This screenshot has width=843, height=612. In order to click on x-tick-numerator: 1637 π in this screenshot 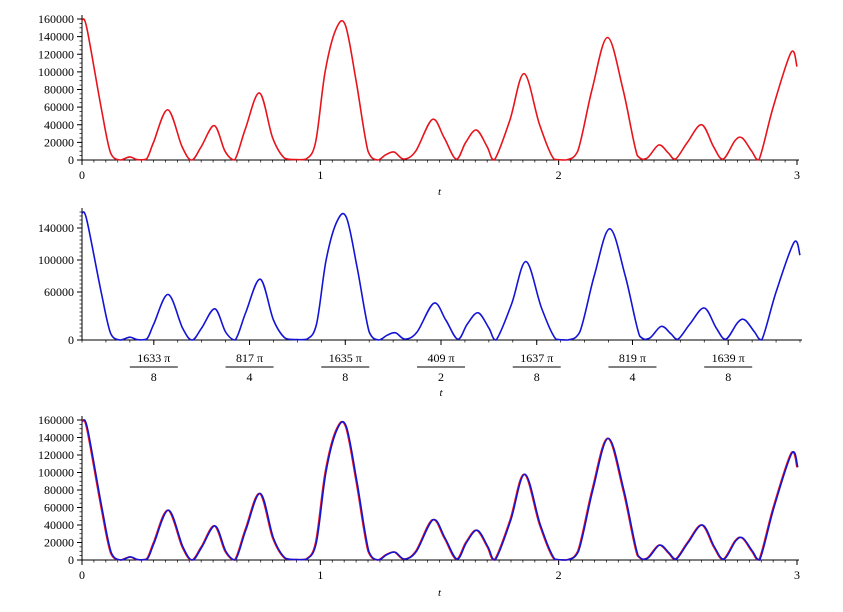, I will do `click(536, 358)`.